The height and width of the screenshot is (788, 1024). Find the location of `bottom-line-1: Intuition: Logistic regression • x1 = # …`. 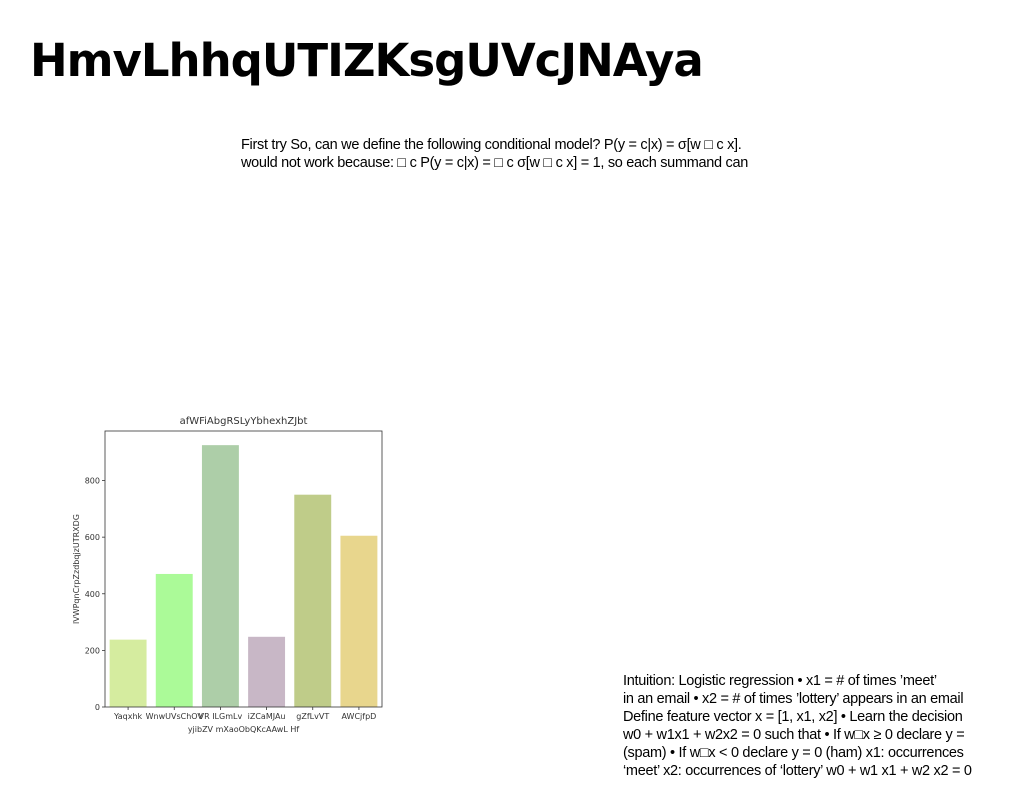

bottom-line-1: Intuition: Logistic regression • x1 = # … is located at coordinates (780, 681).